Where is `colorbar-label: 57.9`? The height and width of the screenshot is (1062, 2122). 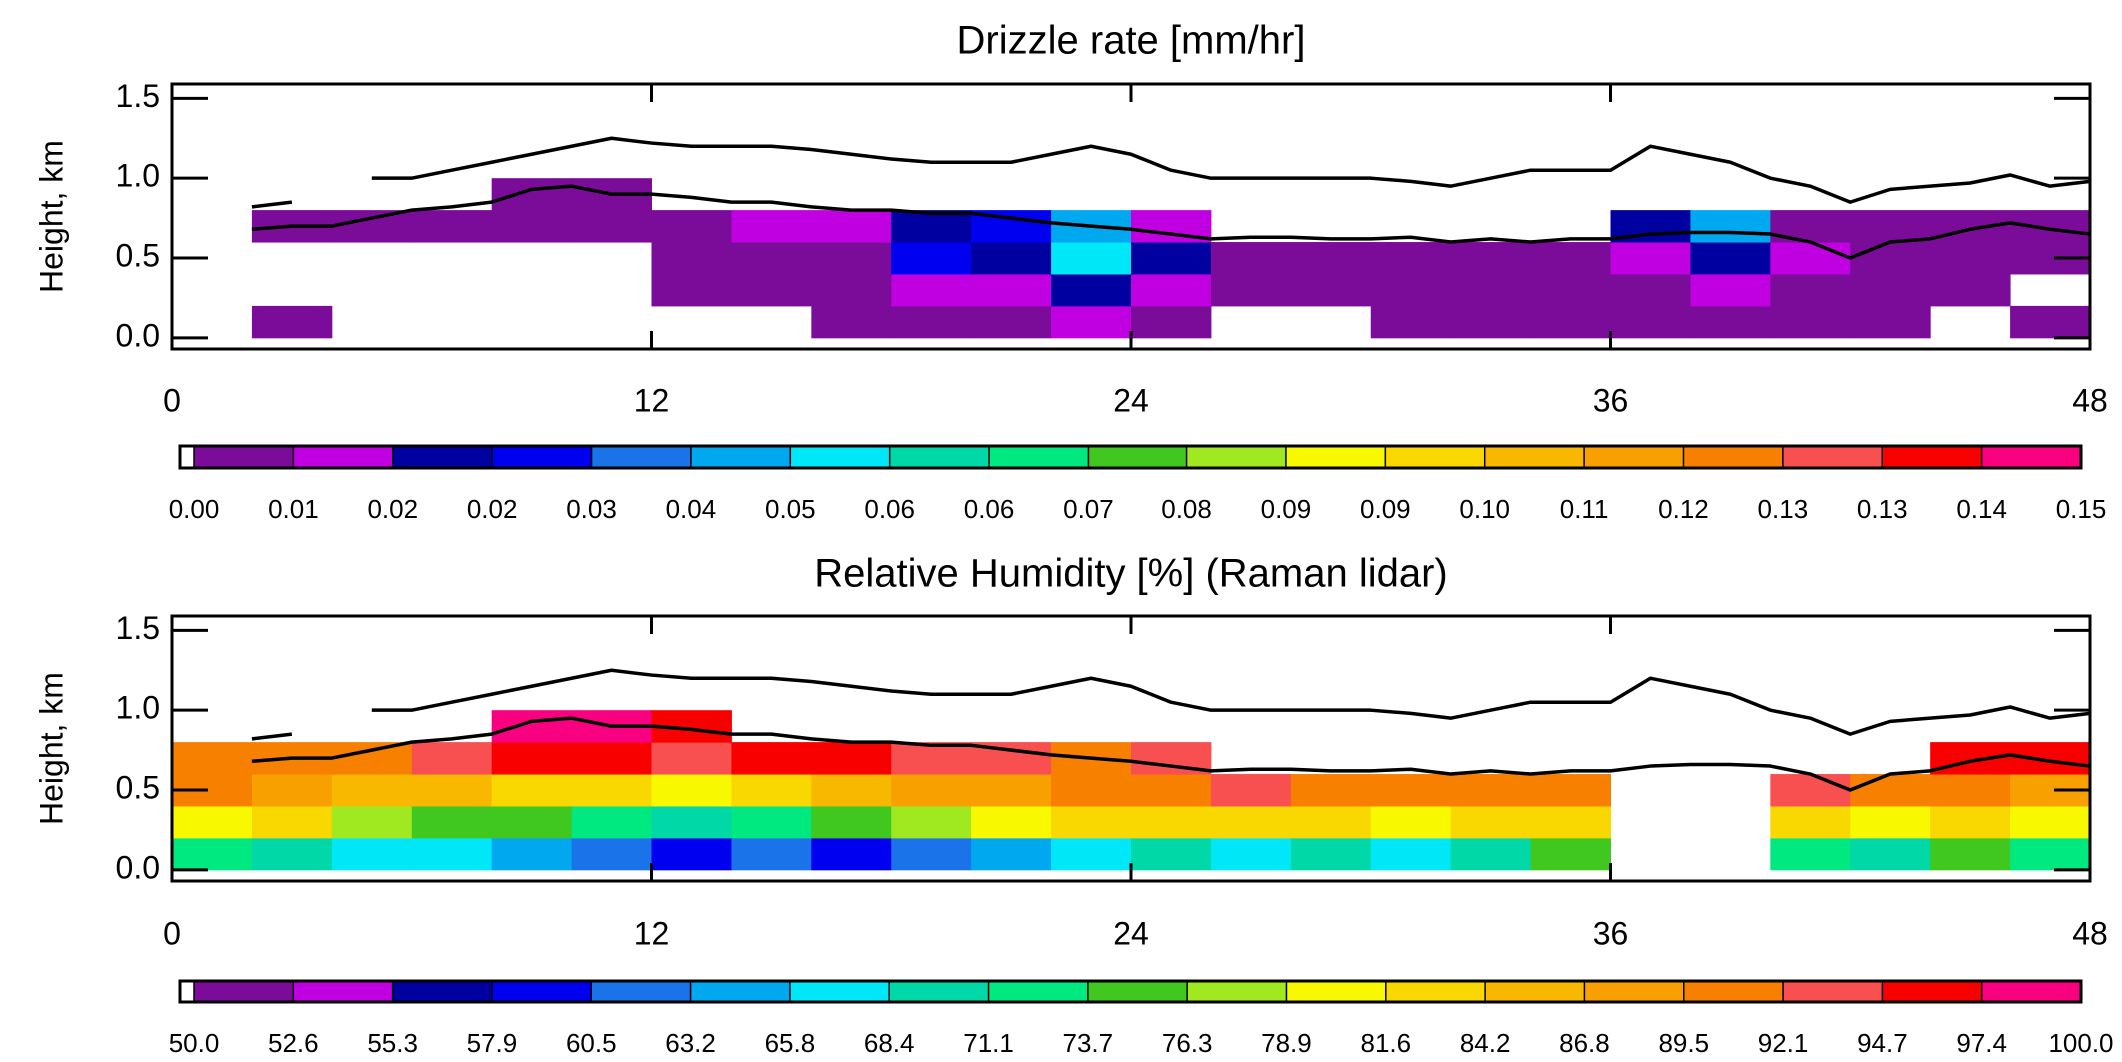
colorbar-label: 57.9 is located at coordinates (492, 1043).